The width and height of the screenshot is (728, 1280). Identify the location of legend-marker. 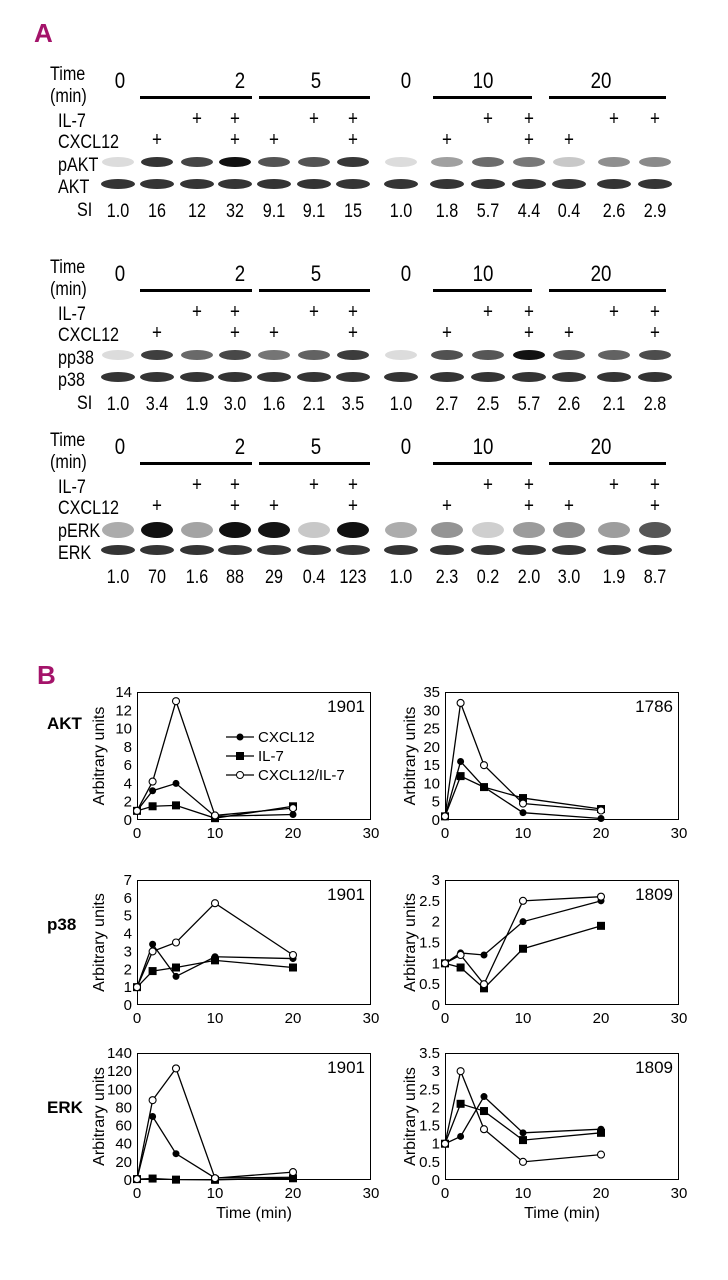
(240, 775).